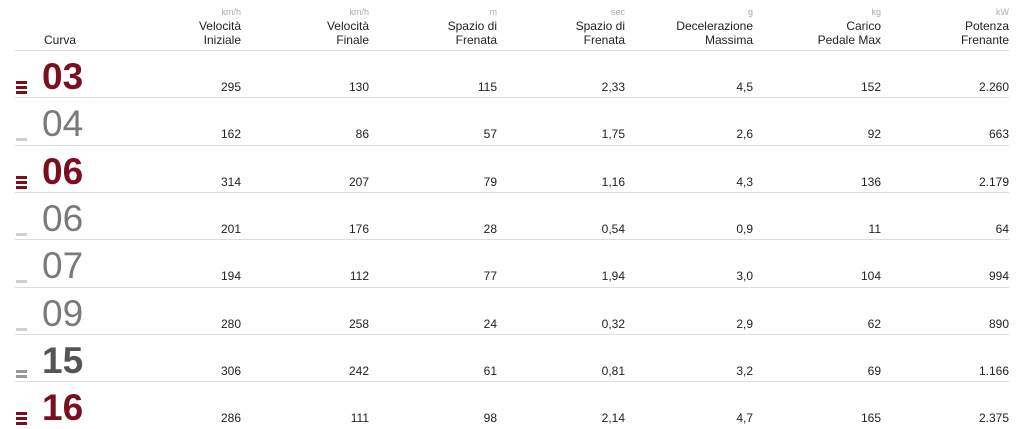 The height and width of the screenshot is (429, 1023). What do you see at coordinates (63, 313) in the screenshot?
I see `curve-number: 09` at bounding box center [63, 313].